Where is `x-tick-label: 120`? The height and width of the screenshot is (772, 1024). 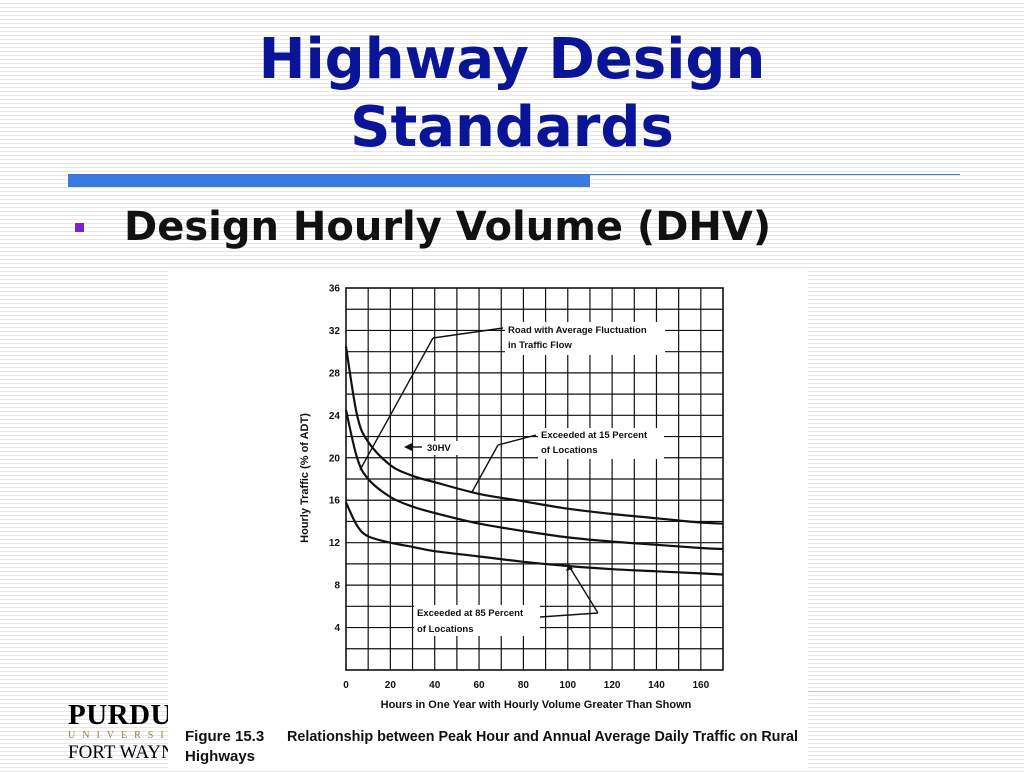 x-tick-label: 120 is located at coordinates (612, 685).